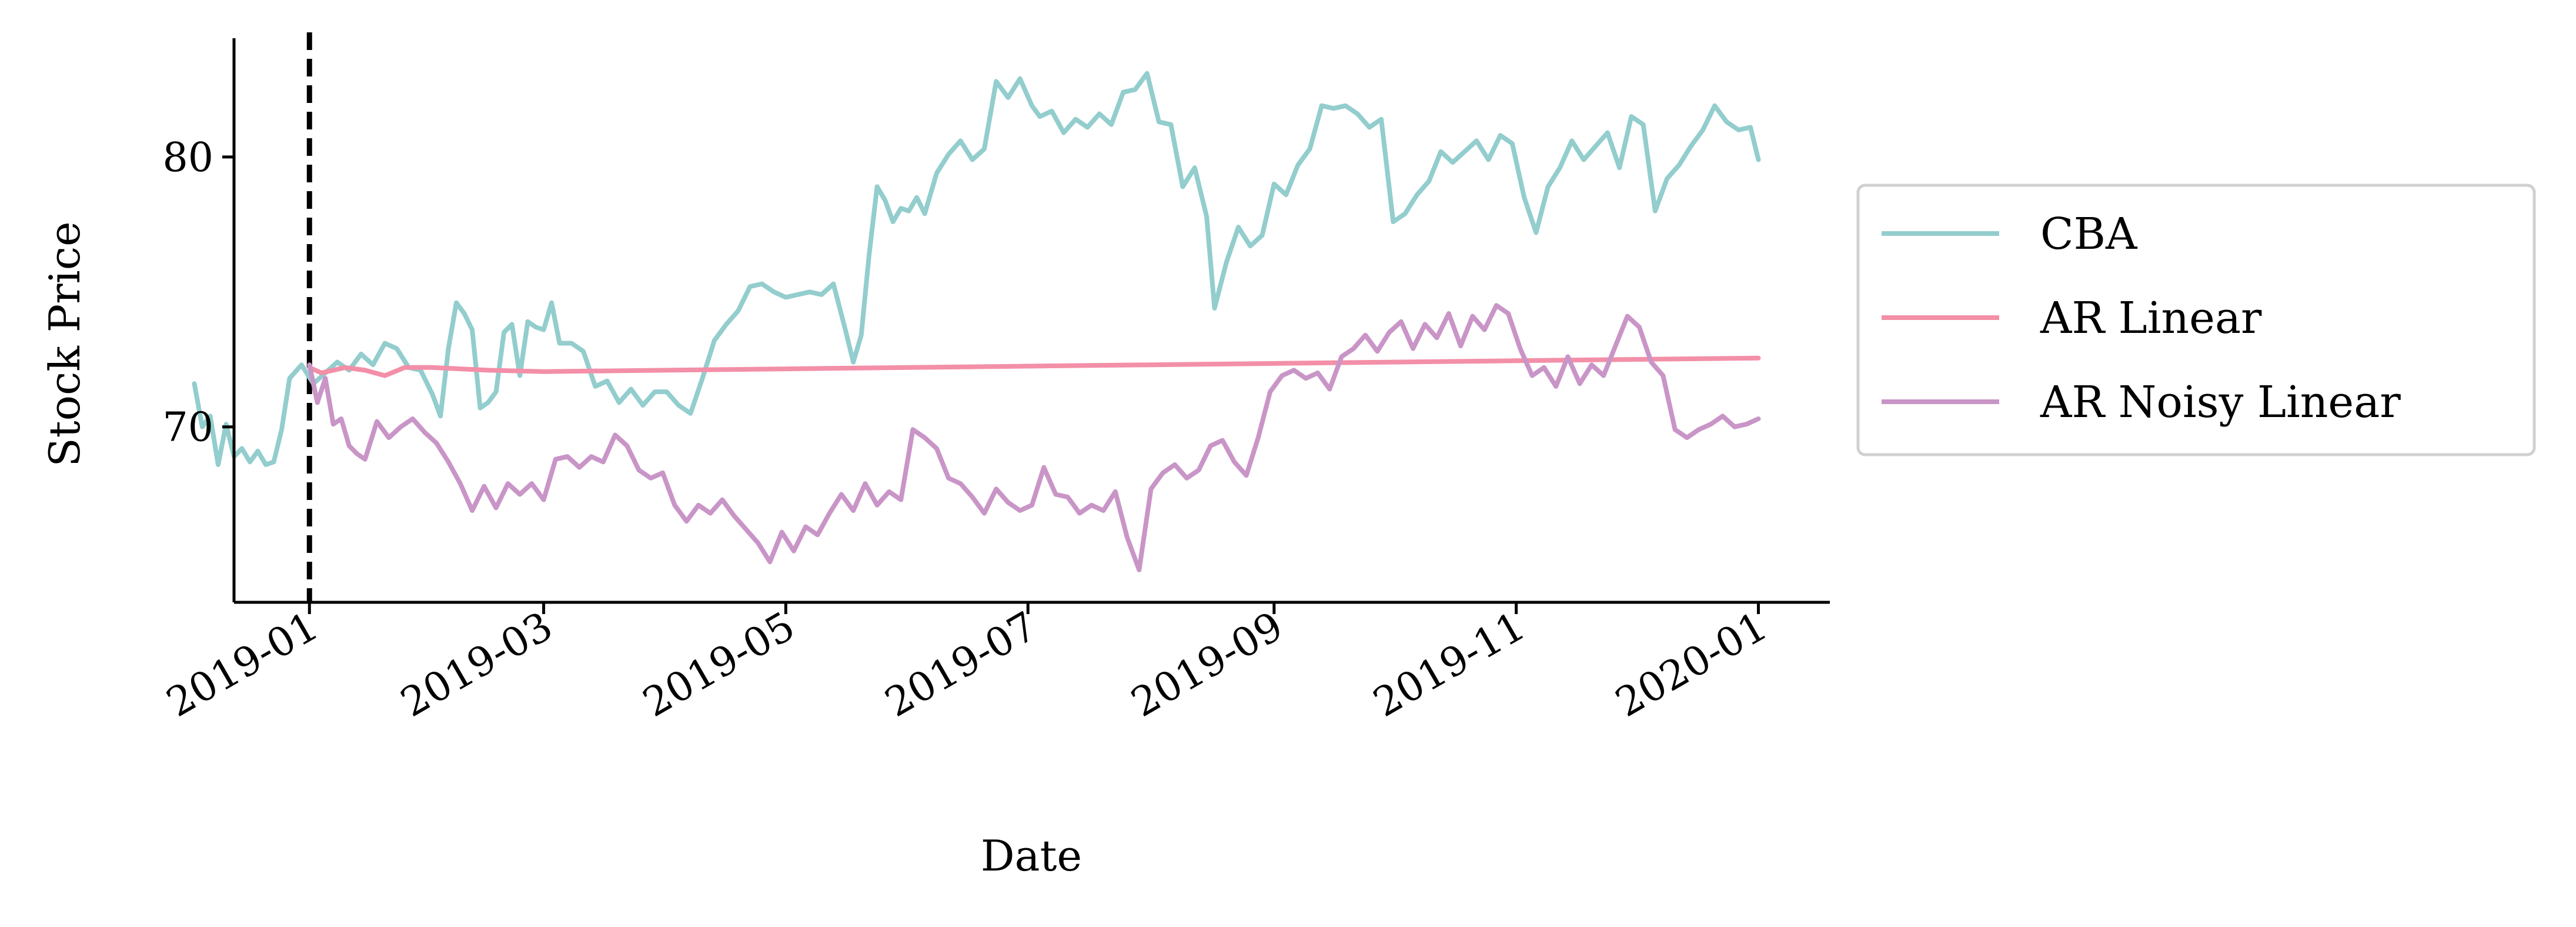 This screenshot has height=927, width=2576. What do you see at coordinates (2151, 318) in the screenshot?
I see `legend-label: AR Linear` at bounding box center [2151, 318].